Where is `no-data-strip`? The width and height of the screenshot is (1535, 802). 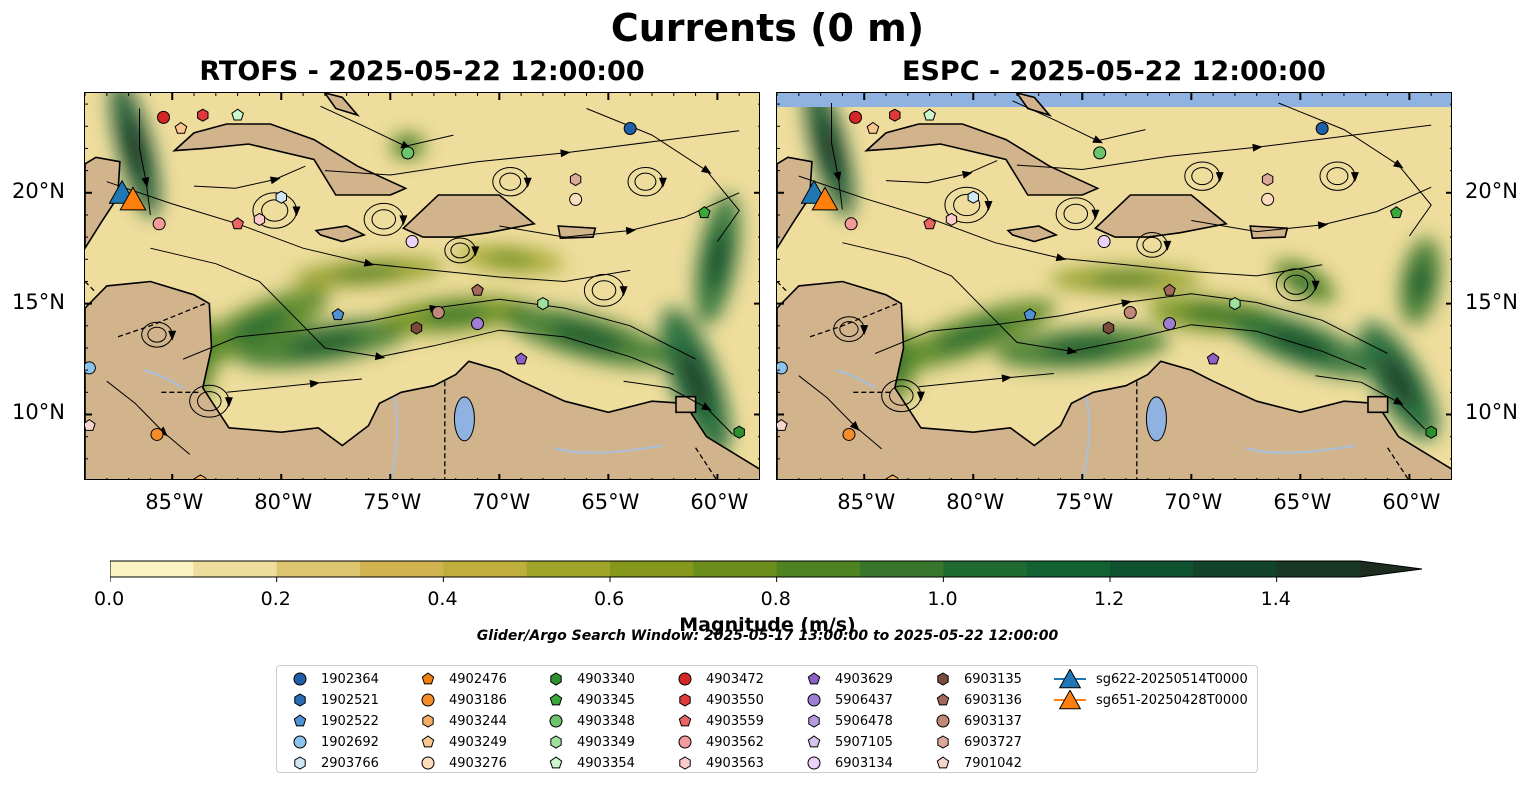 no-data-strip is located at coordinates (1114, 100).